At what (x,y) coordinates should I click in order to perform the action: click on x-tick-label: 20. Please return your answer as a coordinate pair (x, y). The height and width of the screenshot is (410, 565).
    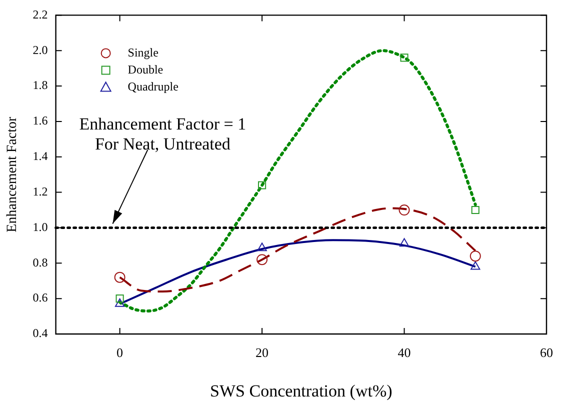
    Looking at the image, I should click on (262, 352).